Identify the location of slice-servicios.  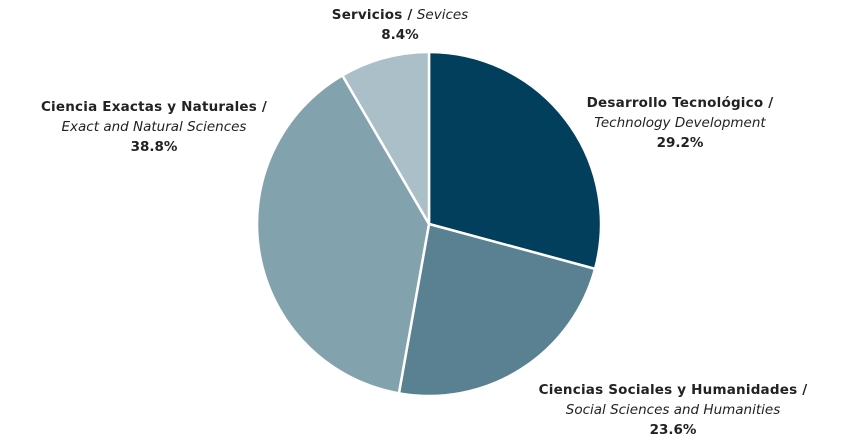
(386, 138).